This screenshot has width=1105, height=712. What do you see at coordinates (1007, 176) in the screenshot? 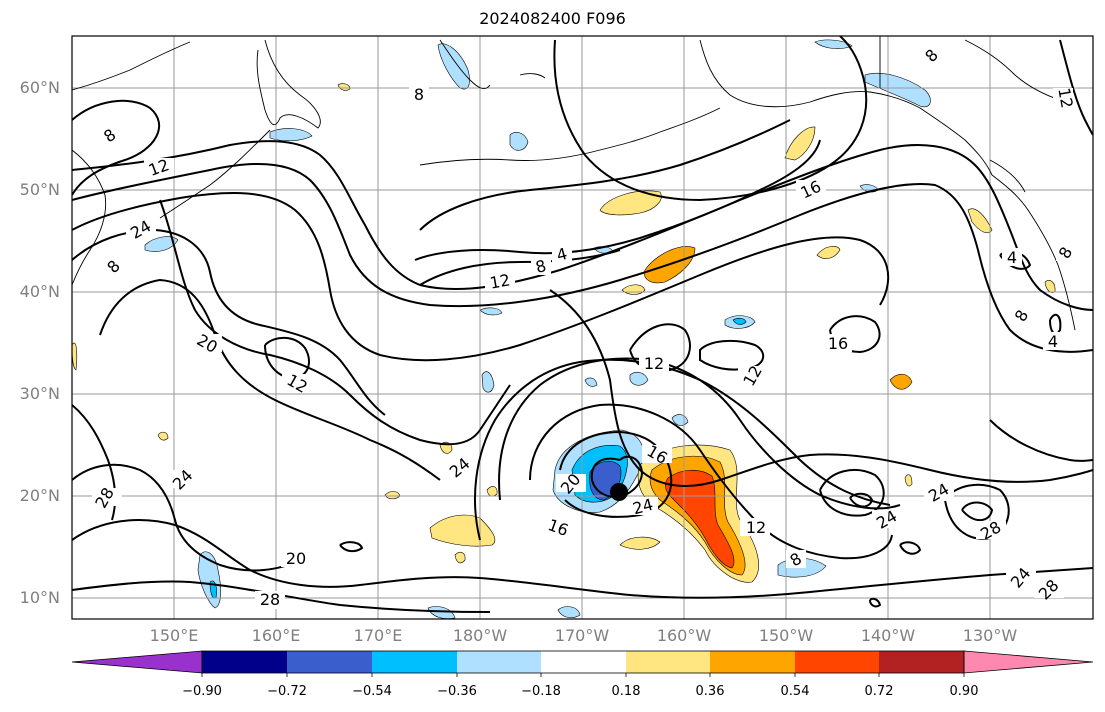
I see `vancouver-island` at bounding box center [1007, 176].